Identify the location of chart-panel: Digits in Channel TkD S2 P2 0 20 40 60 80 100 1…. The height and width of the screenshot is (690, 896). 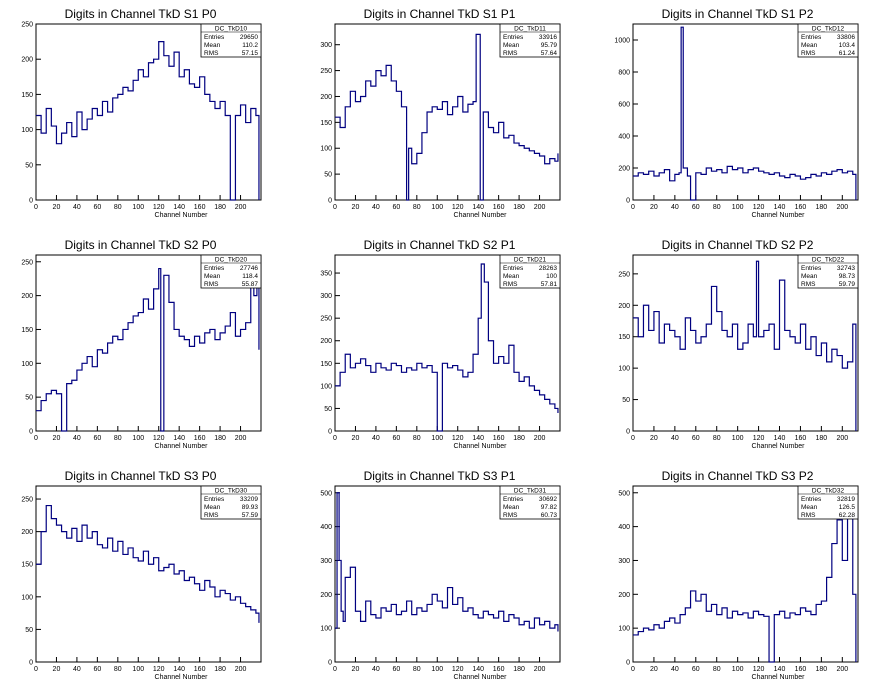
(738, 344).